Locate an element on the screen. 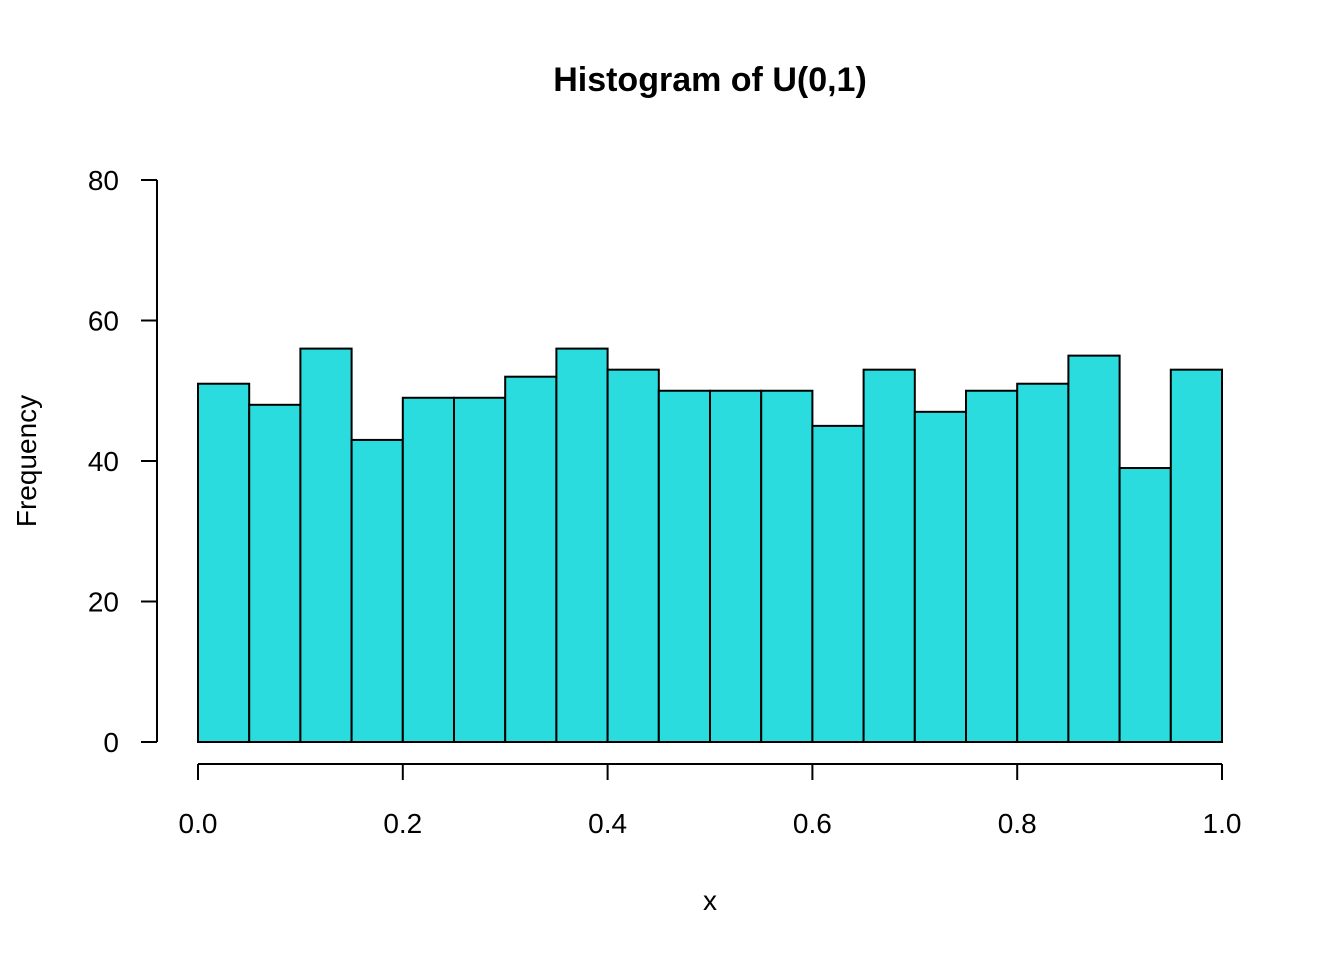  x-tick-label: 1.0 is located at coordinates (1222, 823).